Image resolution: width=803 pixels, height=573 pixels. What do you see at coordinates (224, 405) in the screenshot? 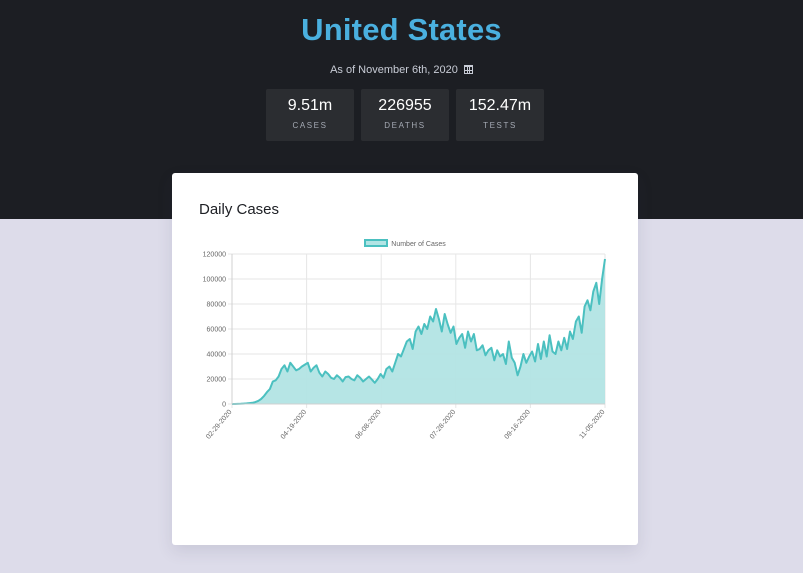
I see `y-tick-label: 0` at bounding box center [224, 405].